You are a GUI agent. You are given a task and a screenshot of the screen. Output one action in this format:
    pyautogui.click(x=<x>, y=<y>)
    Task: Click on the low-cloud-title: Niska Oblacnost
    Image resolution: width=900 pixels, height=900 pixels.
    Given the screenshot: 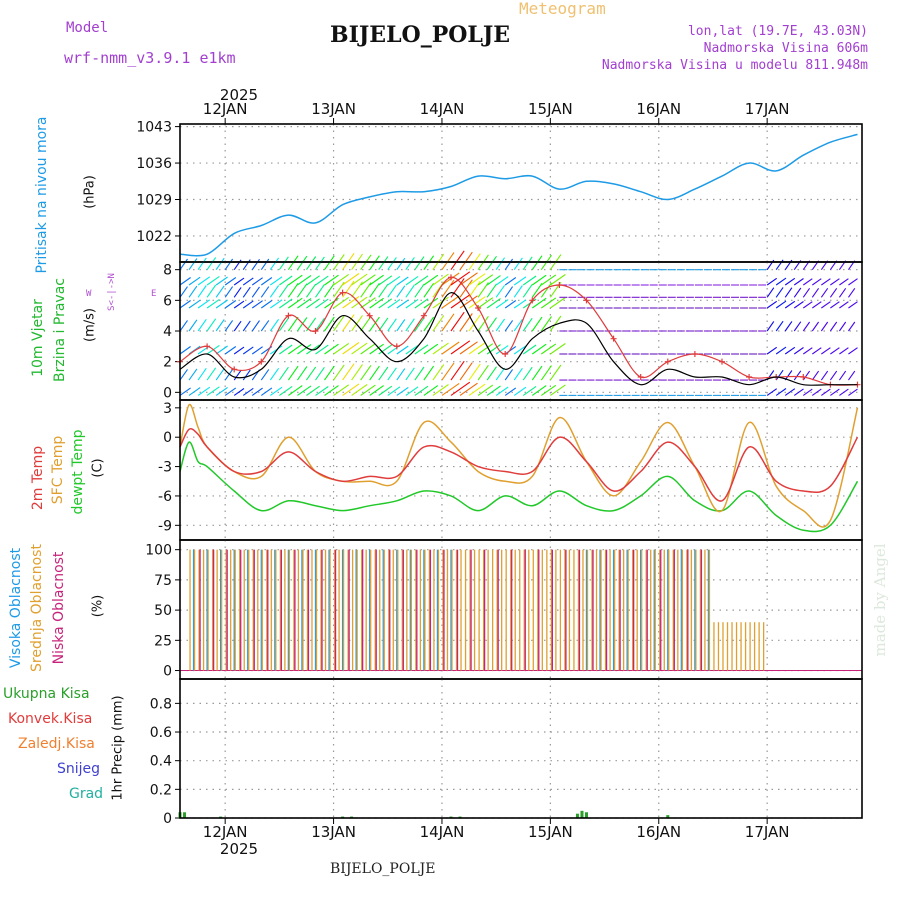 What is the action you would take?
    pyautogui.click(x=59, y=608)
    